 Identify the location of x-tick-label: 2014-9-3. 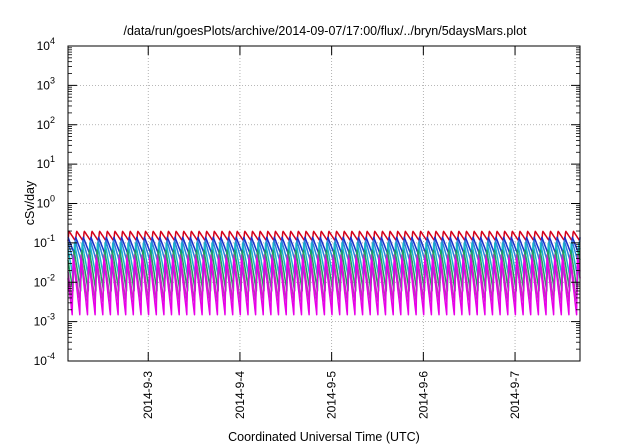
(148, 395).